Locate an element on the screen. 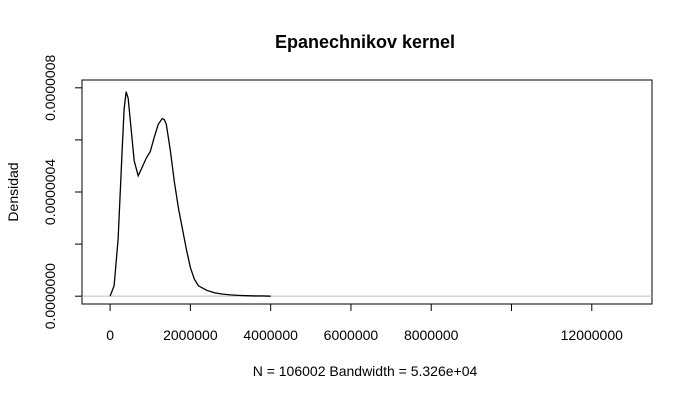 This screenshot has width=691, height=402. x-axis-label: N = 106002 Bandwidth = 5.326e+04 is located at coordinates (365, 371).